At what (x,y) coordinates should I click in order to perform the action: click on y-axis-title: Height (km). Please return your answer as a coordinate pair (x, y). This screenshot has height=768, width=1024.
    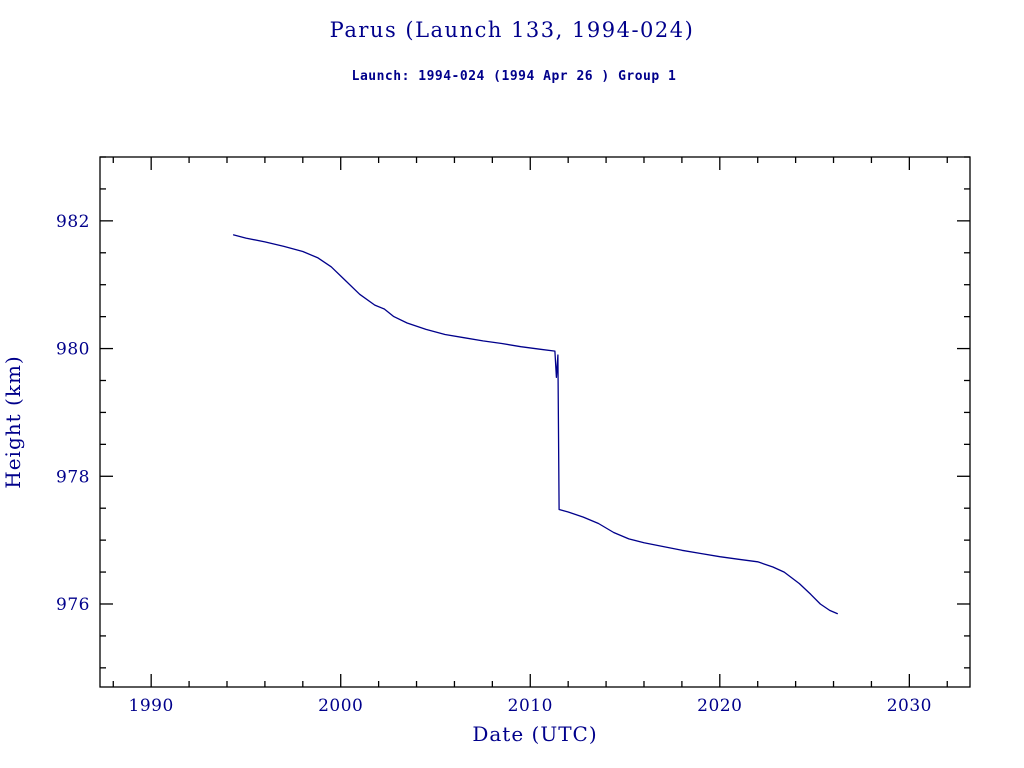
    Looking at the image, I should click on (13, 421).